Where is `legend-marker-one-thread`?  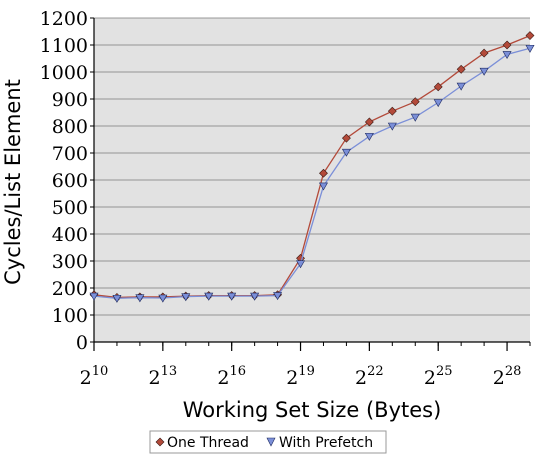
legend-marker-one-thread is located at coordinates (160, 442).